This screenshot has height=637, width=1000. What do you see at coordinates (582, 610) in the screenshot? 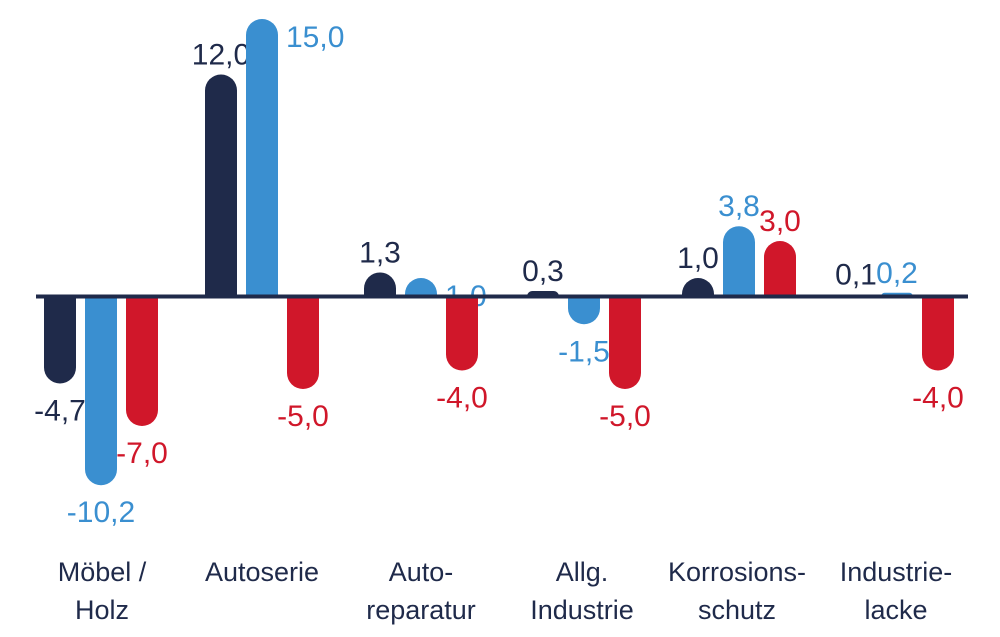
I see `category-label-3-1: Industrie` at bounding box center [582, 610].